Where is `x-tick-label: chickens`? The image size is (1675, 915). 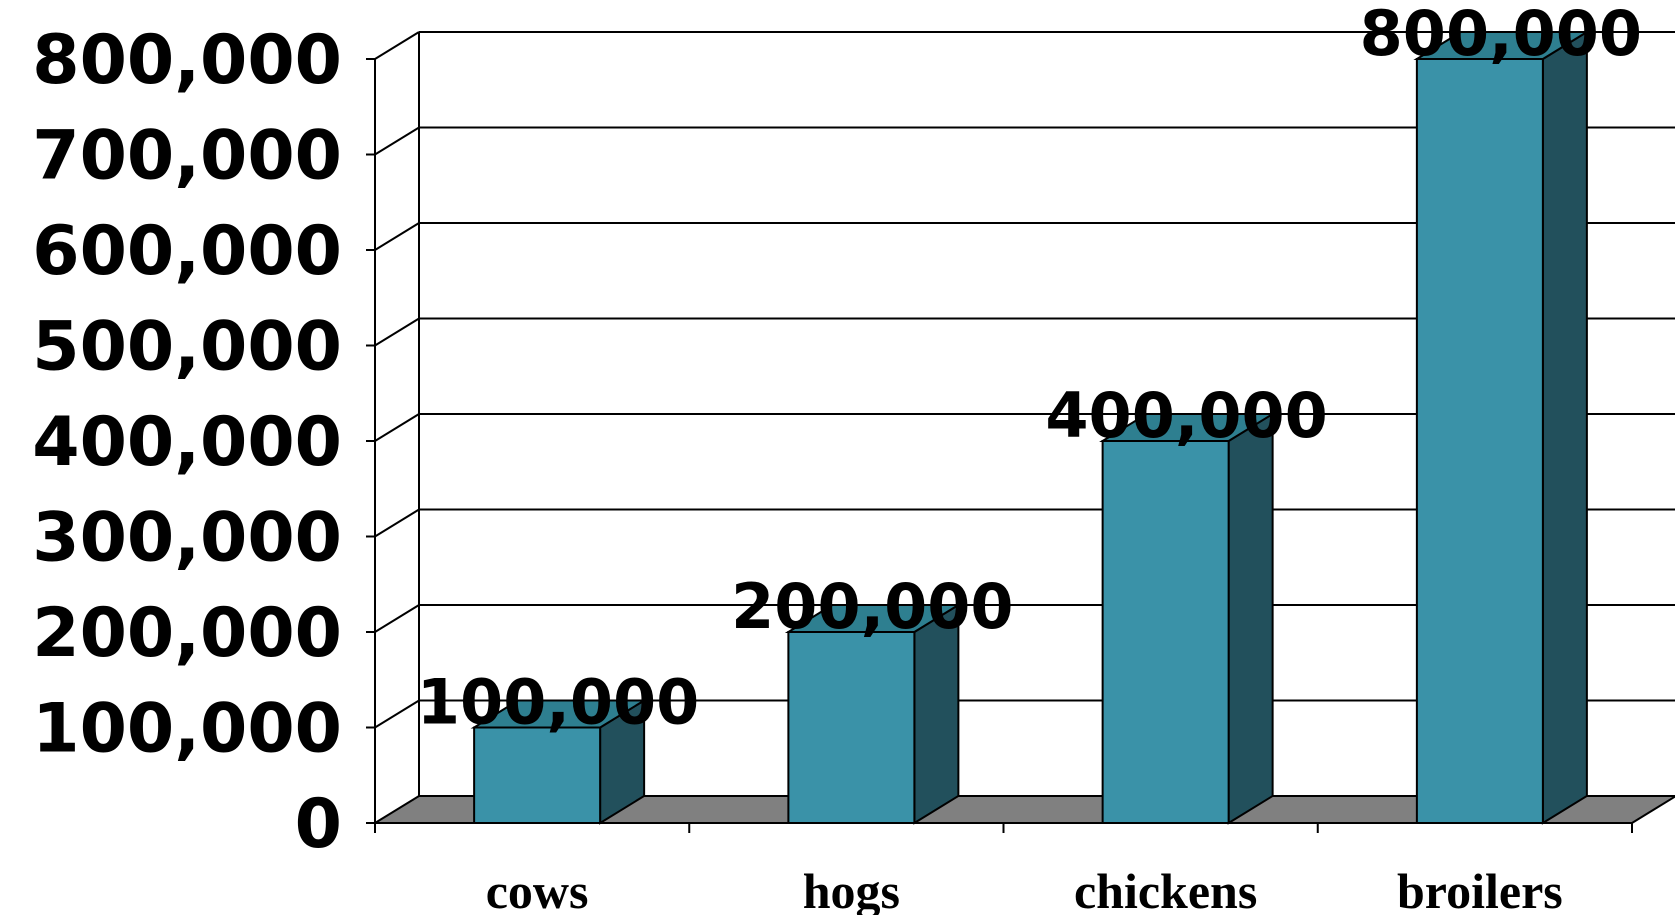 x-tick-label: chickens is located at coordinates (1165, 889).